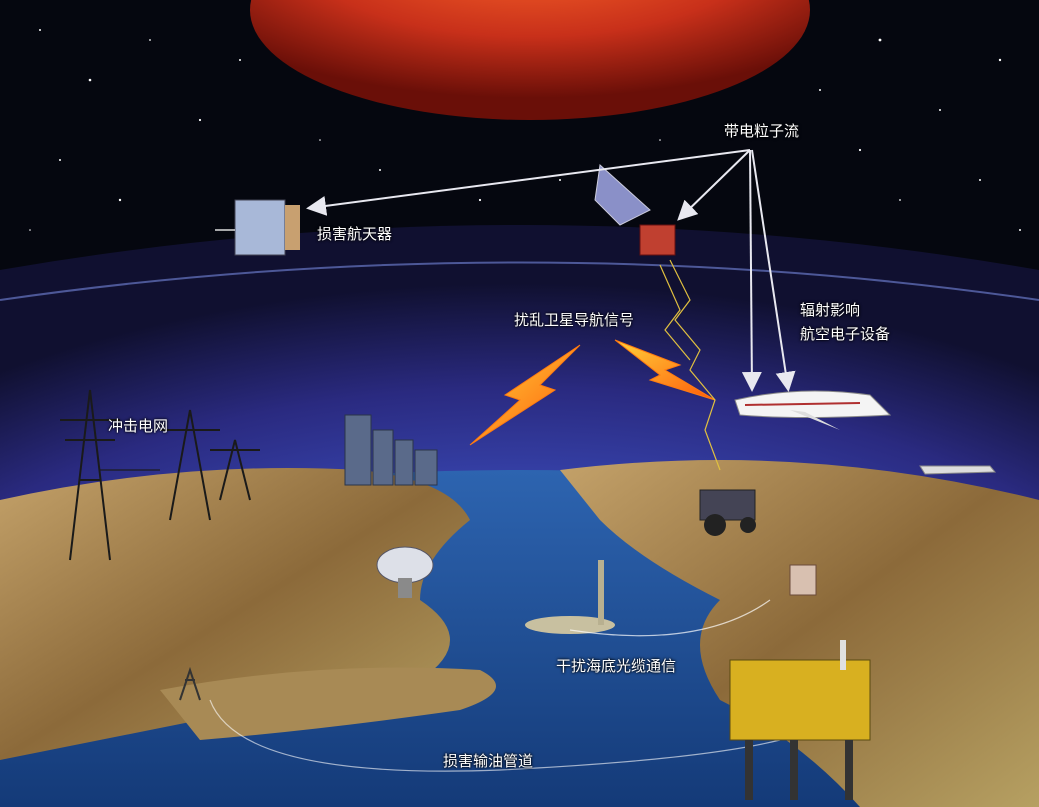 Image resolution: width=1039 pixels, height=807 pixels. Describe the element at coordinates (616, 666) in the screenshot. I see `label-interfere-submarine-cable: 干扰海底光缆通信` at that location.